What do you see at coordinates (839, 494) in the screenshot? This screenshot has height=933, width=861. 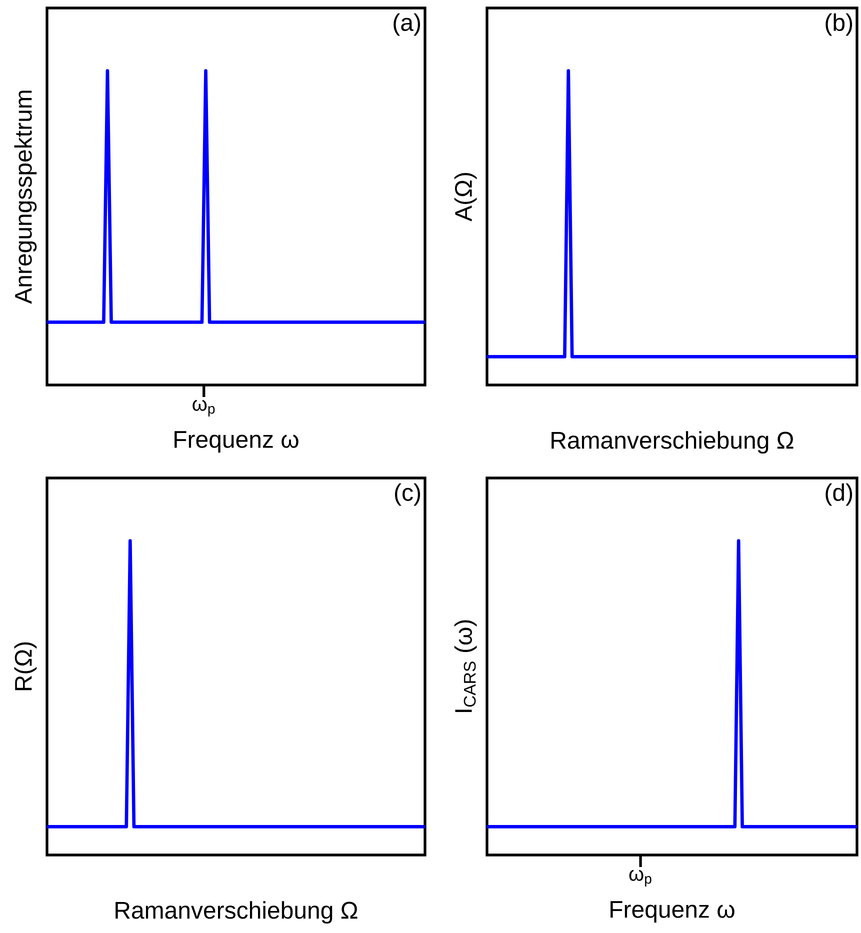 I see `text: (d)` at bounding box center [839, 494].